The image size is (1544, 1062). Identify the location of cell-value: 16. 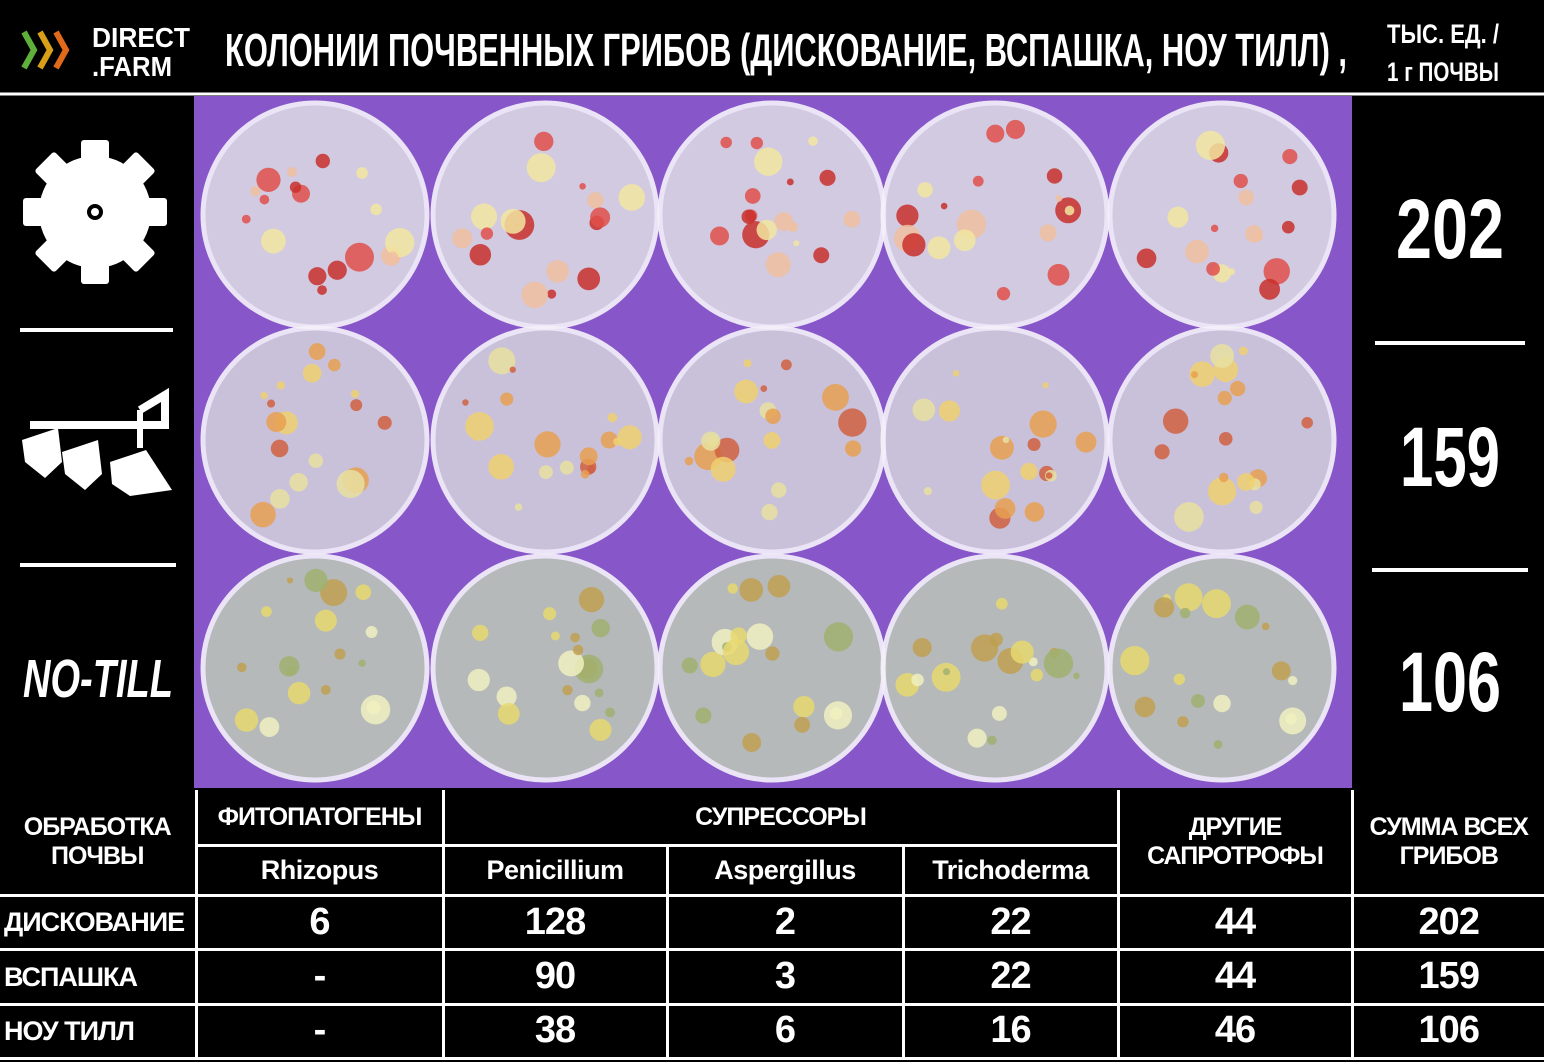
(1010, 1031).